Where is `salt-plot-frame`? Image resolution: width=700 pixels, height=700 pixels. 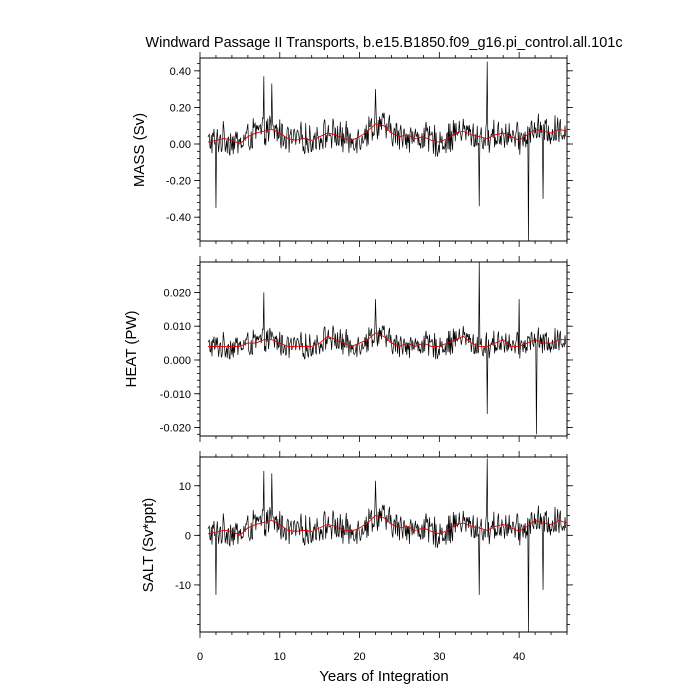 salt-plot-frame is located at coordinates (383, 544).